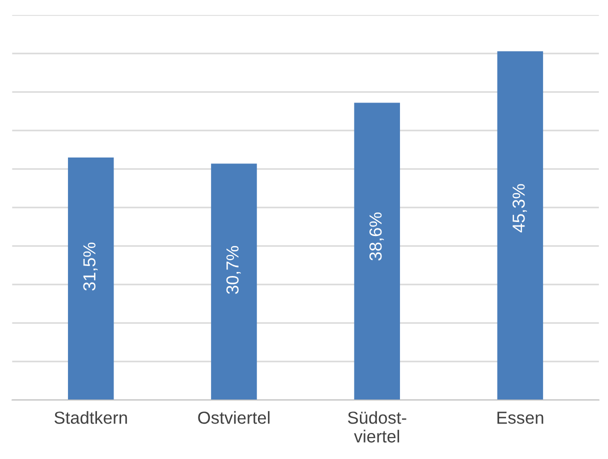 The image size is (608, 459). I want to click on data-label: 30,7%, so click(233, 270).